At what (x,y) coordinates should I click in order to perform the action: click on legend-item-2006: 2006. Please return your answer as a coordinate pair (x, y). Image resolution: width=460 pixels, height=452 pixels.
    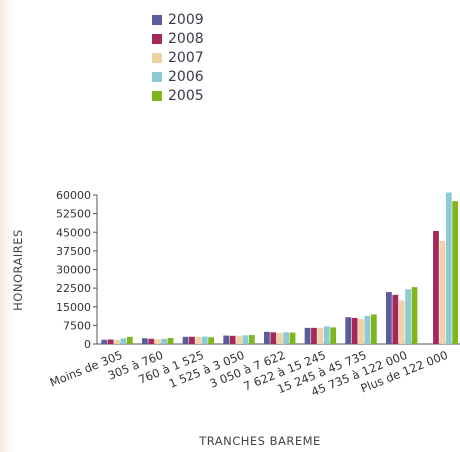
    Looking at the image, I should click on (178, 76).